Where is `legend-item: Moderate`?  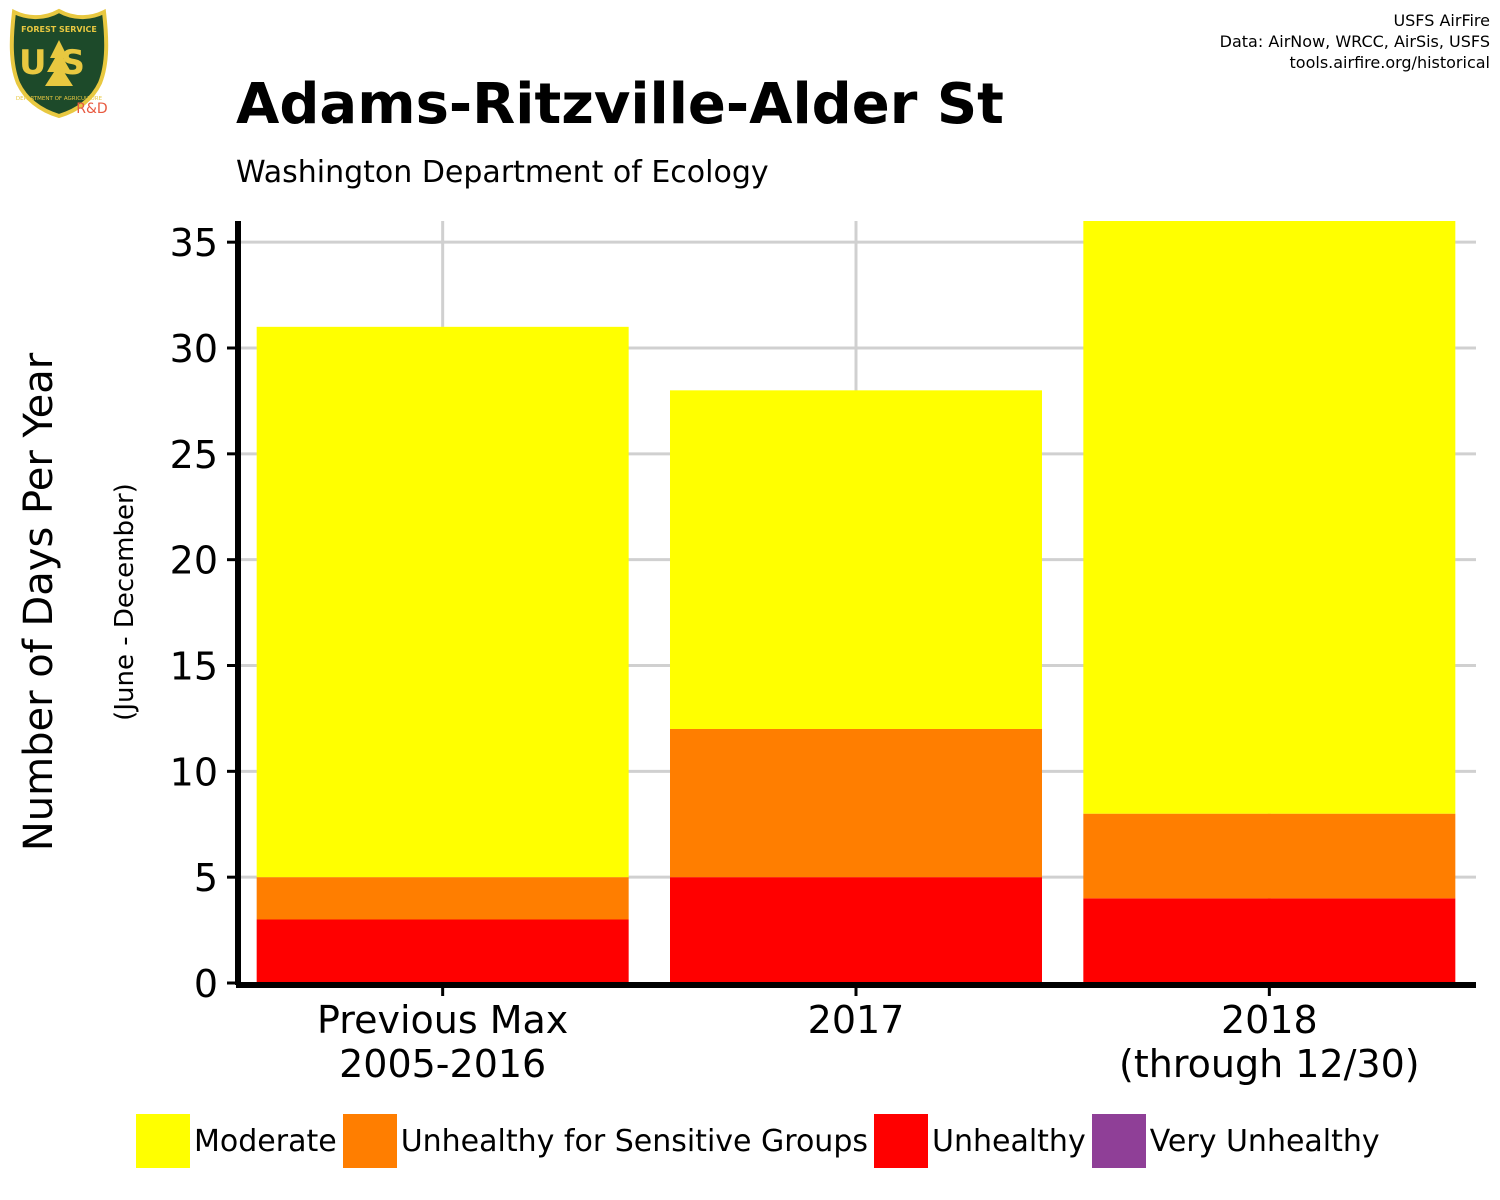 legend-item: Moderate is located at coordinates (236, 1141).